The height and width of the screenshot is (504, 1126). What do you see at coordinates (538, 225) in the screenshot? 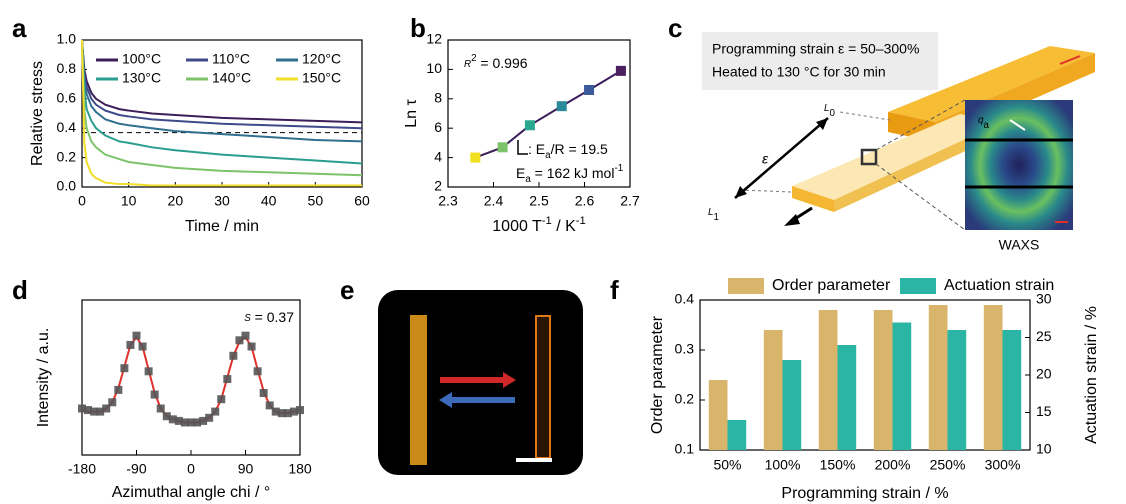
I see `x-axis-label: 1000 T-1 / K-1` at bounding box center [538, 225].